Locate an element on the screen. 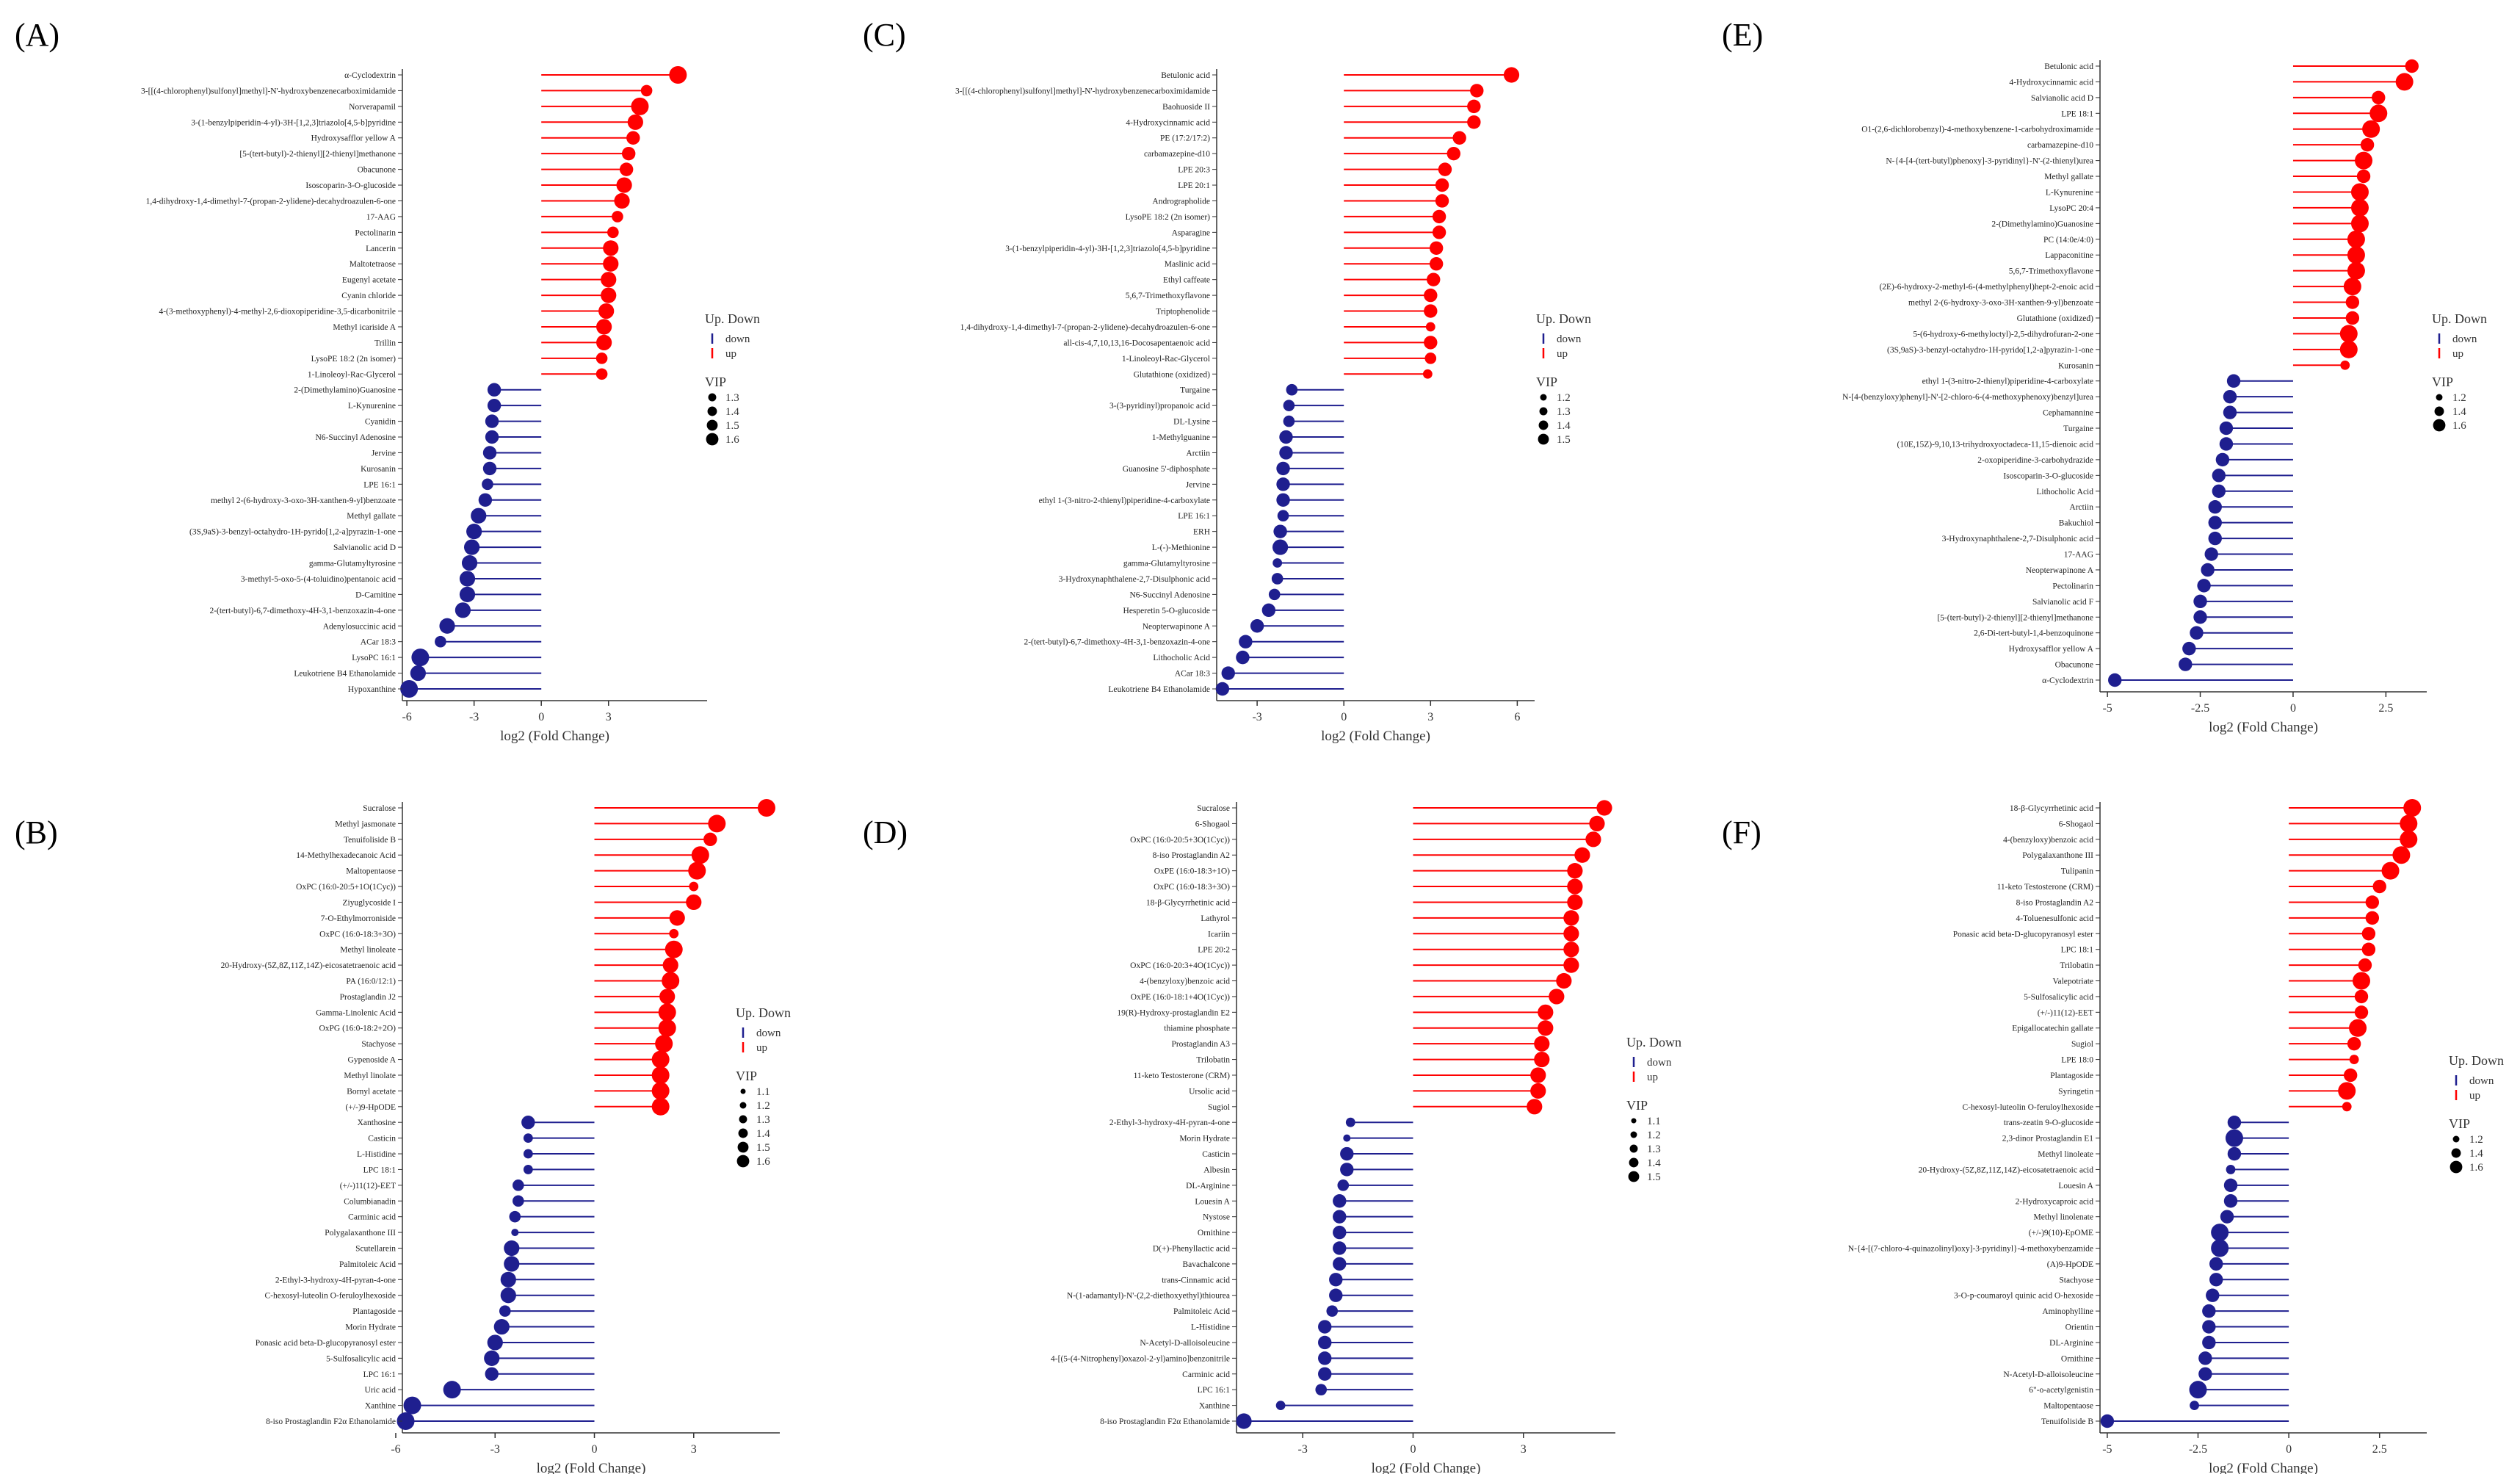 Image resolution: width=2520 pixels, height=1474 pixels. metabolite-label: OxPC (16:0-18:3+3O) is located at coordinates (357, 934).